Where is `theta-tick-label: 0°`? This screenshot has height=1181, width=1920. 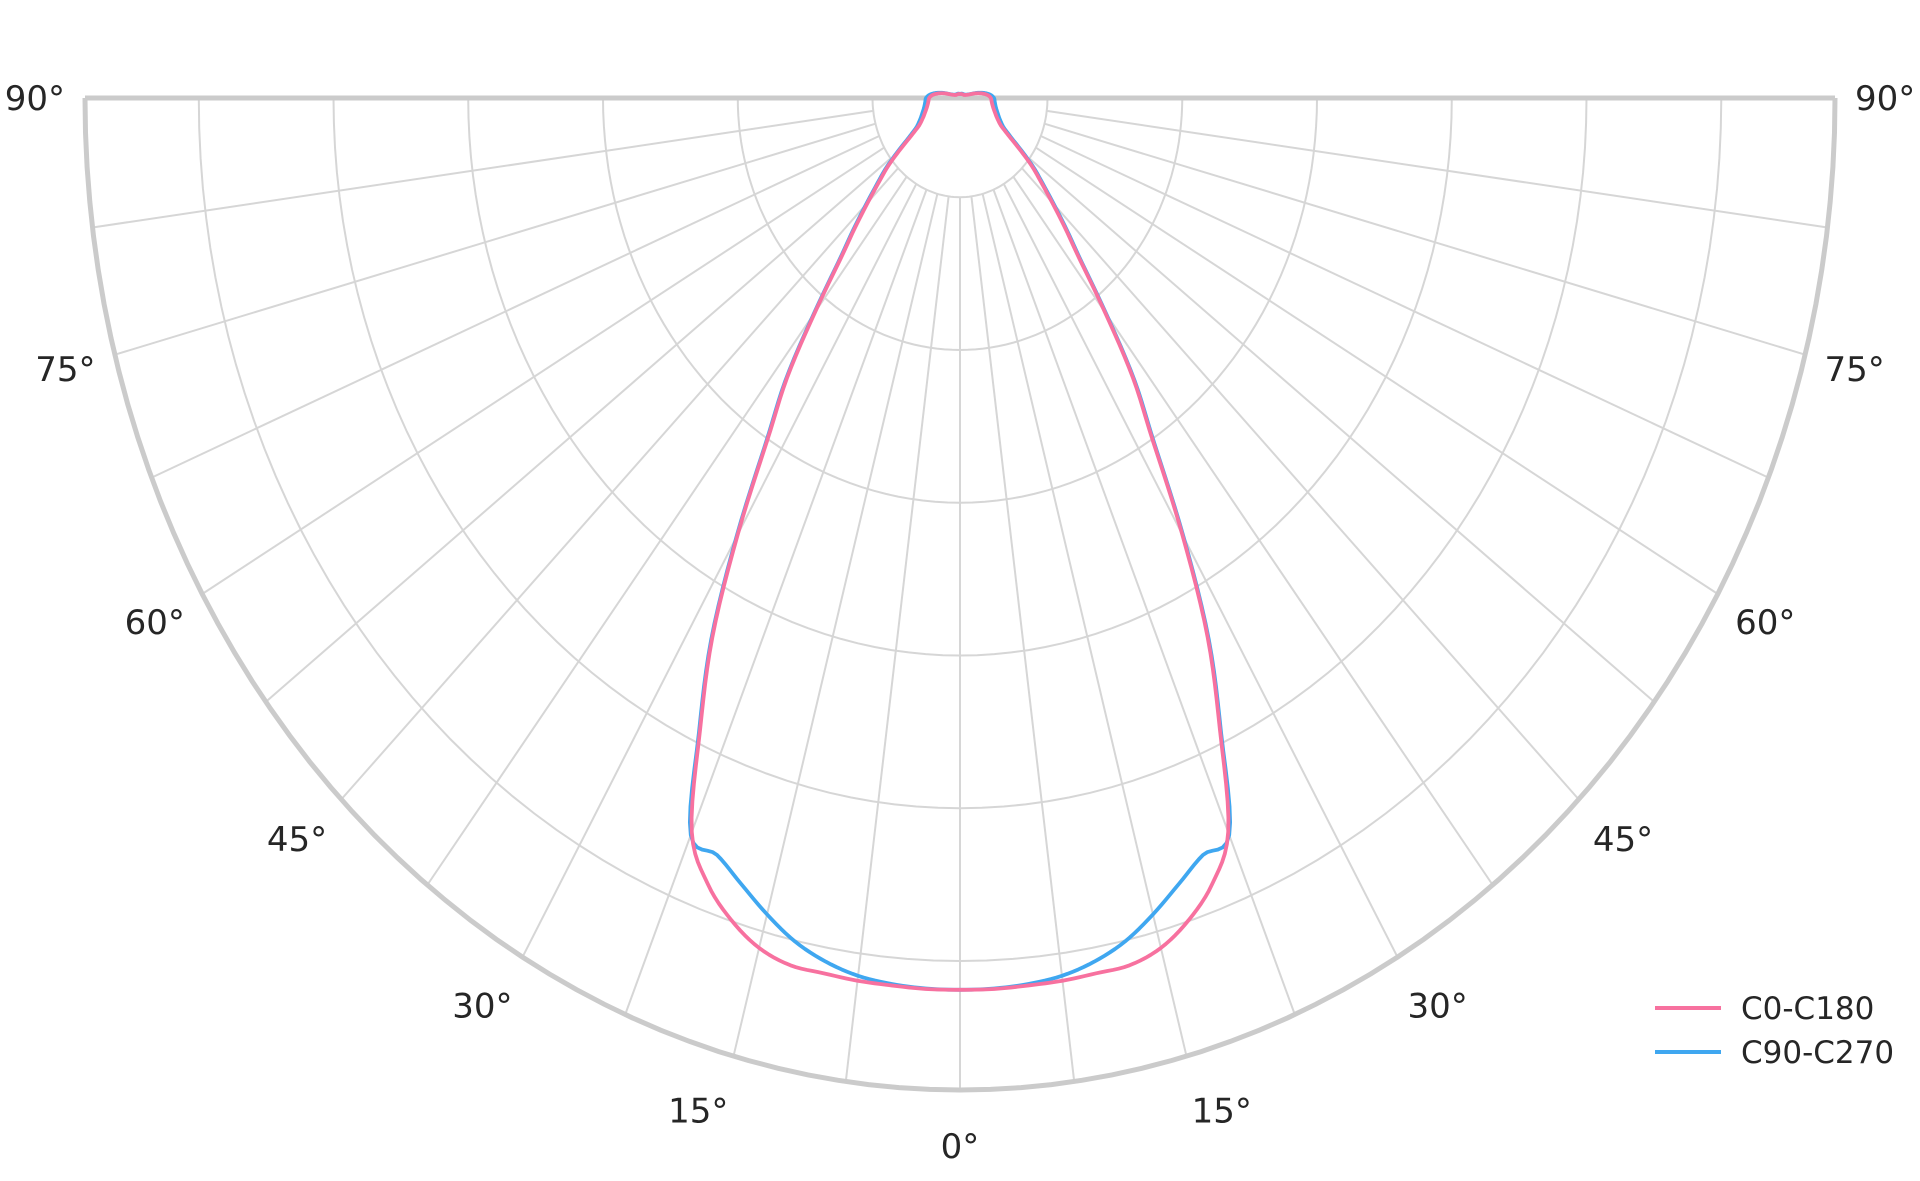 theta-tick-label: 0° is located at coordinates (960, 1147).